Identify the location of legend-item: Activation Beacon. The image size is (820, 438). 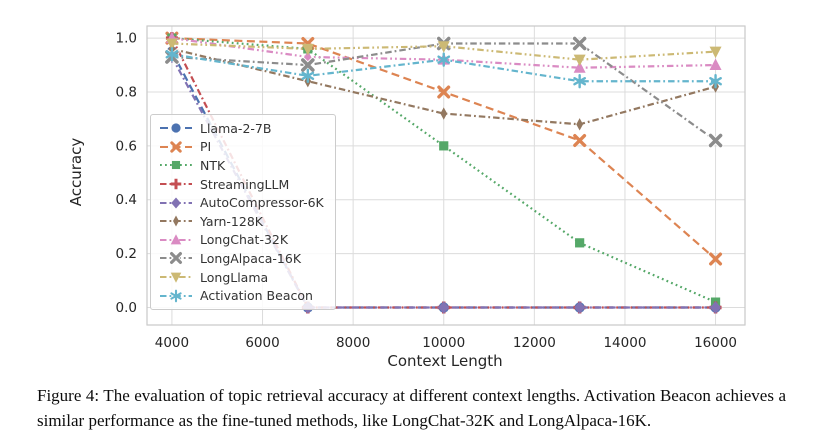
(247, 296).